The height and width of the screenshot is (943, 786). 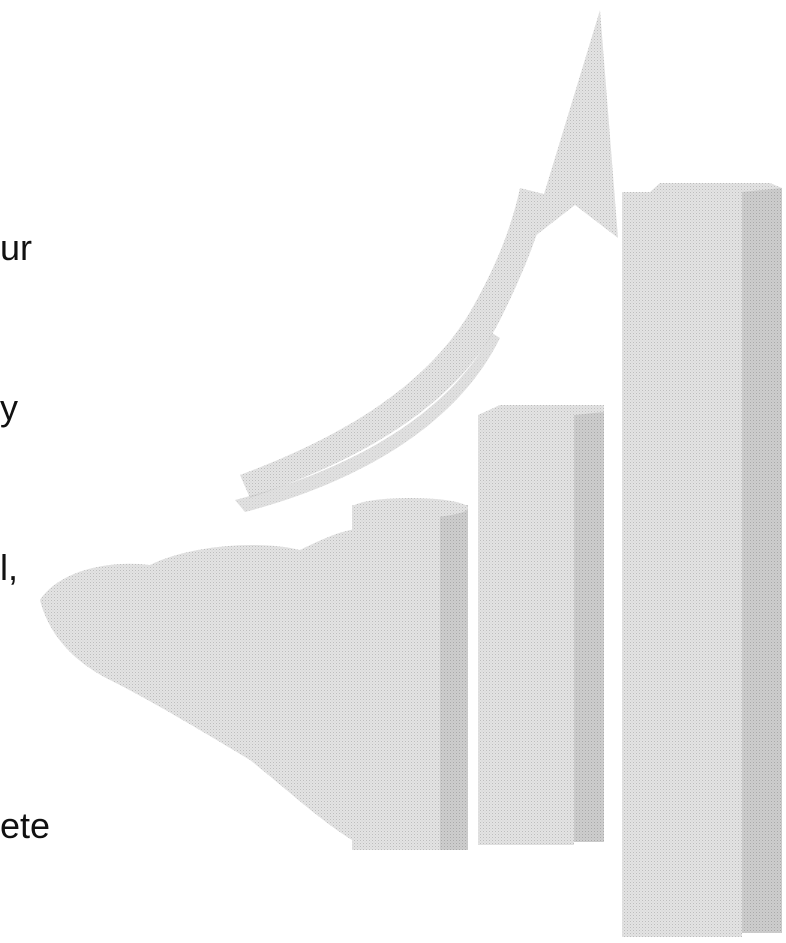 I want to click on cropped-text-fragment: ete, so click(x=25, y=825).